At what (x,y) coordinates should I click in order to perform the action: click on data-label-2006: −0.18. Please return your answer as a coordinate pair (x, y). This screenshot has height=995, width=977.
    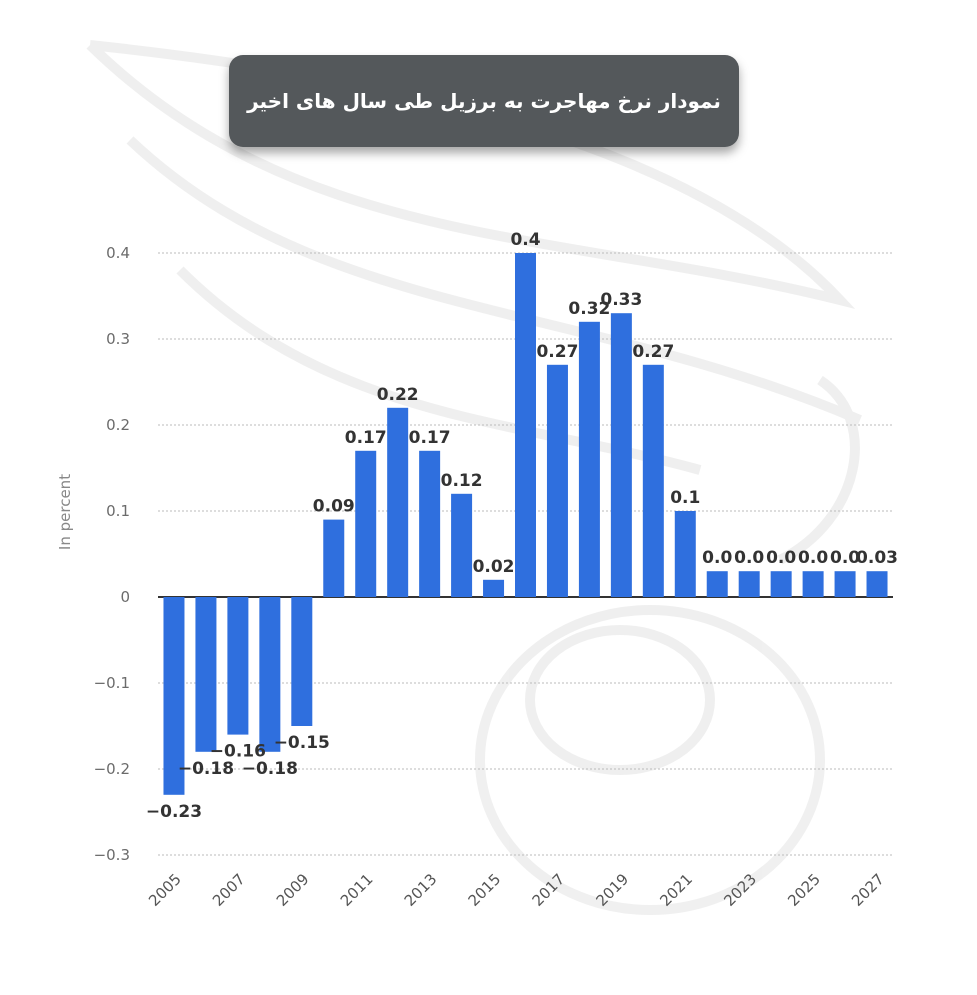
    Looking at the image, I should click on (206, 769).